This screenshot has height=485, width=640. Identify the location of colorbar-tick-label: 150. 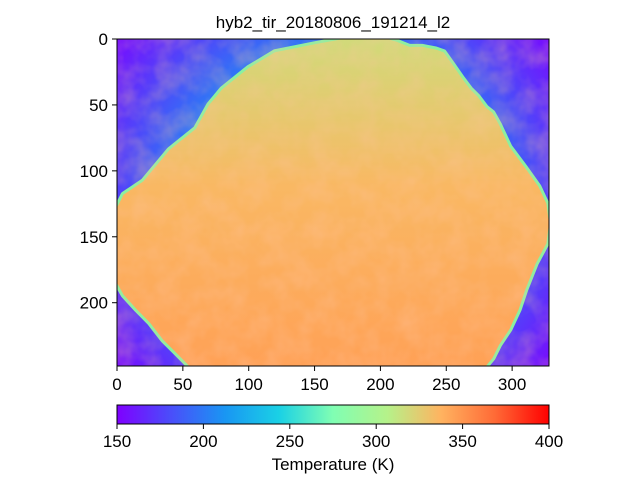
(117, 441).